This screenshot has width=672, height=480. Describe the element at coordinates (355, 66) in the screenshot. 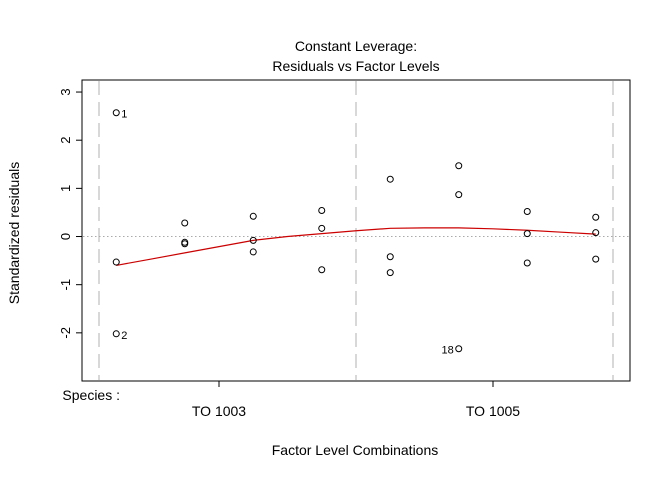

I see `chart-title-line-2: Residuals vs Factor Levels` at that location.